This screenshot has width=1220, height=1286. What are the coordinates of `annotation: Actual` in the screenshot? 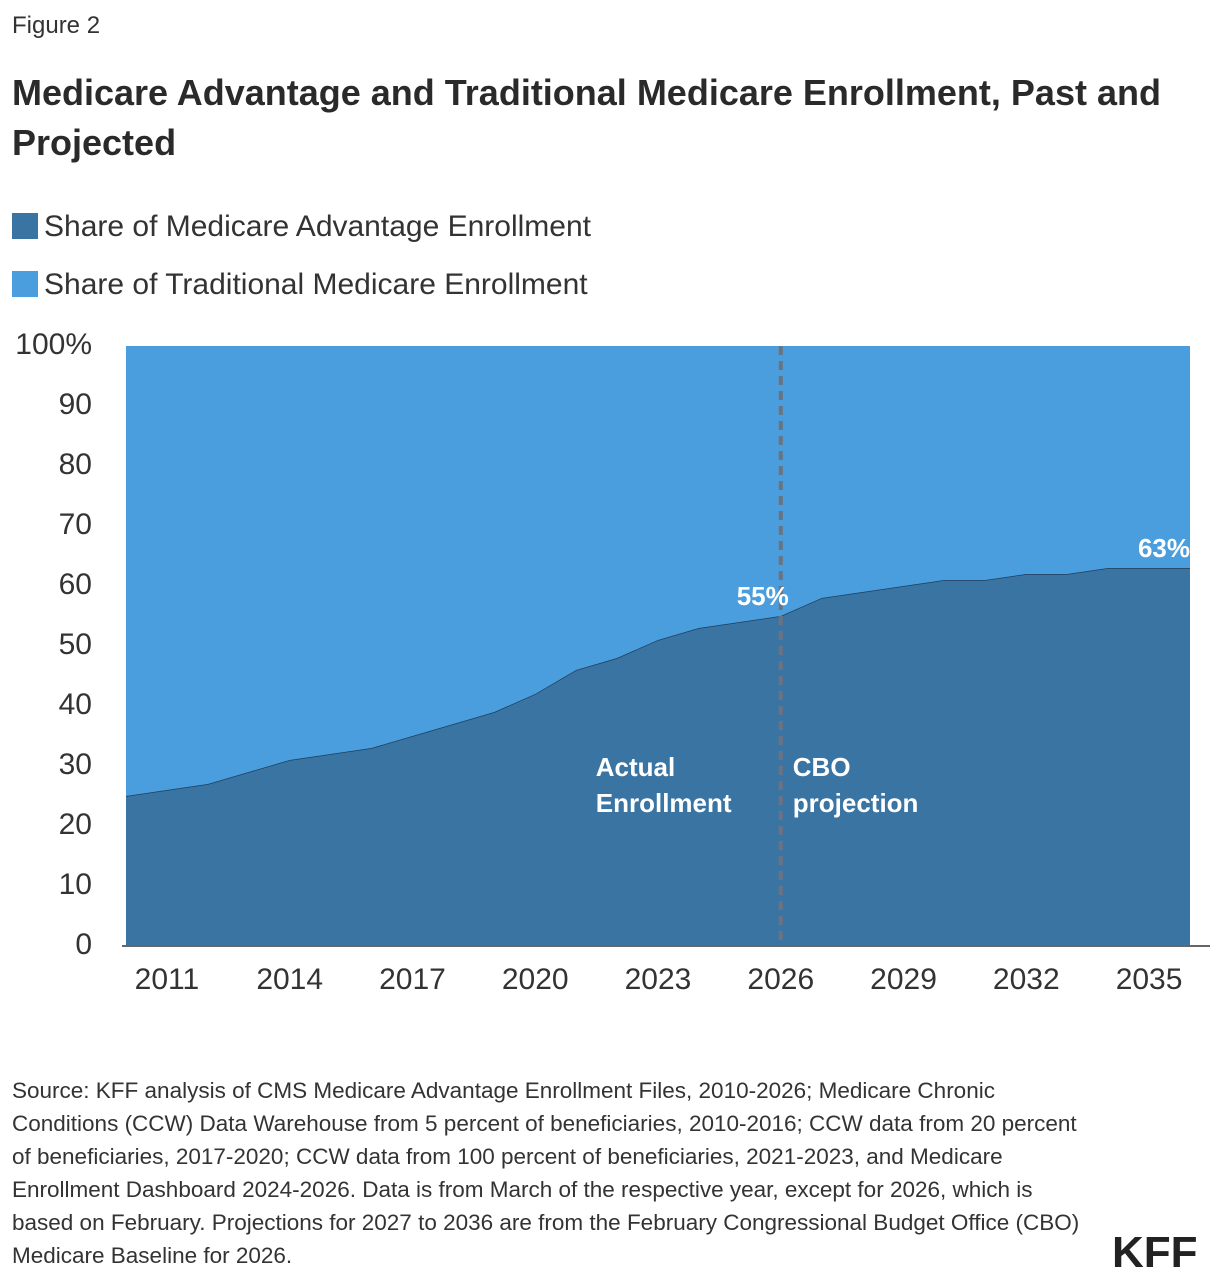 It's located at (635, 767).